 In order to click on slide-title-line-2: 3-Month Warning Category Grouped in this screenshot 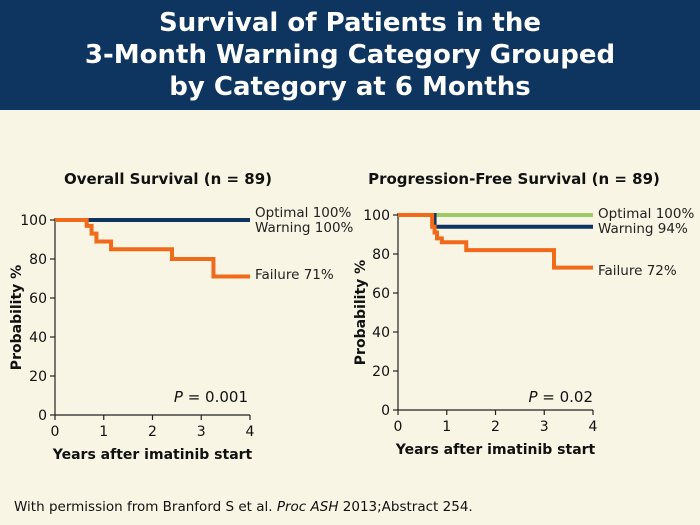, I will do `click(350, 55)`.